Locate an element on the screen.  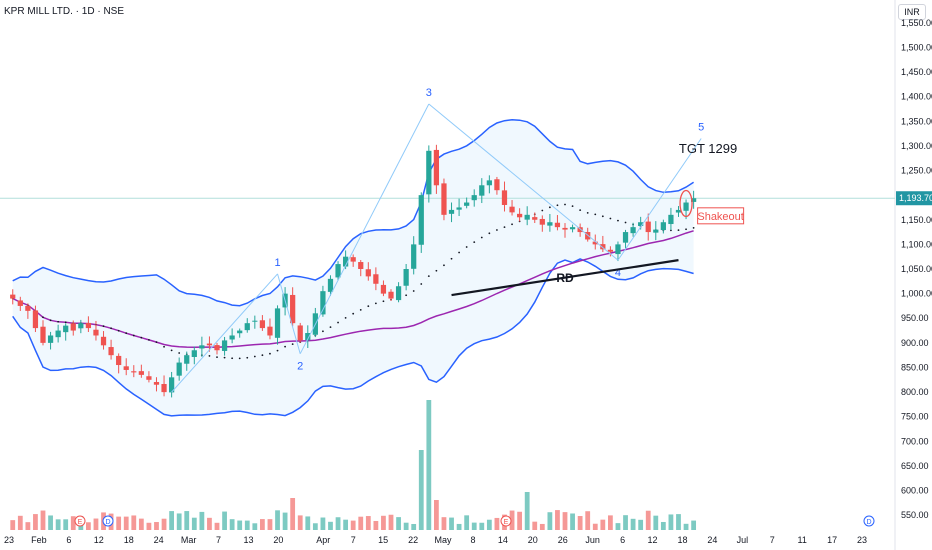
x-tick-label: May is located at coordinates (444, 540).